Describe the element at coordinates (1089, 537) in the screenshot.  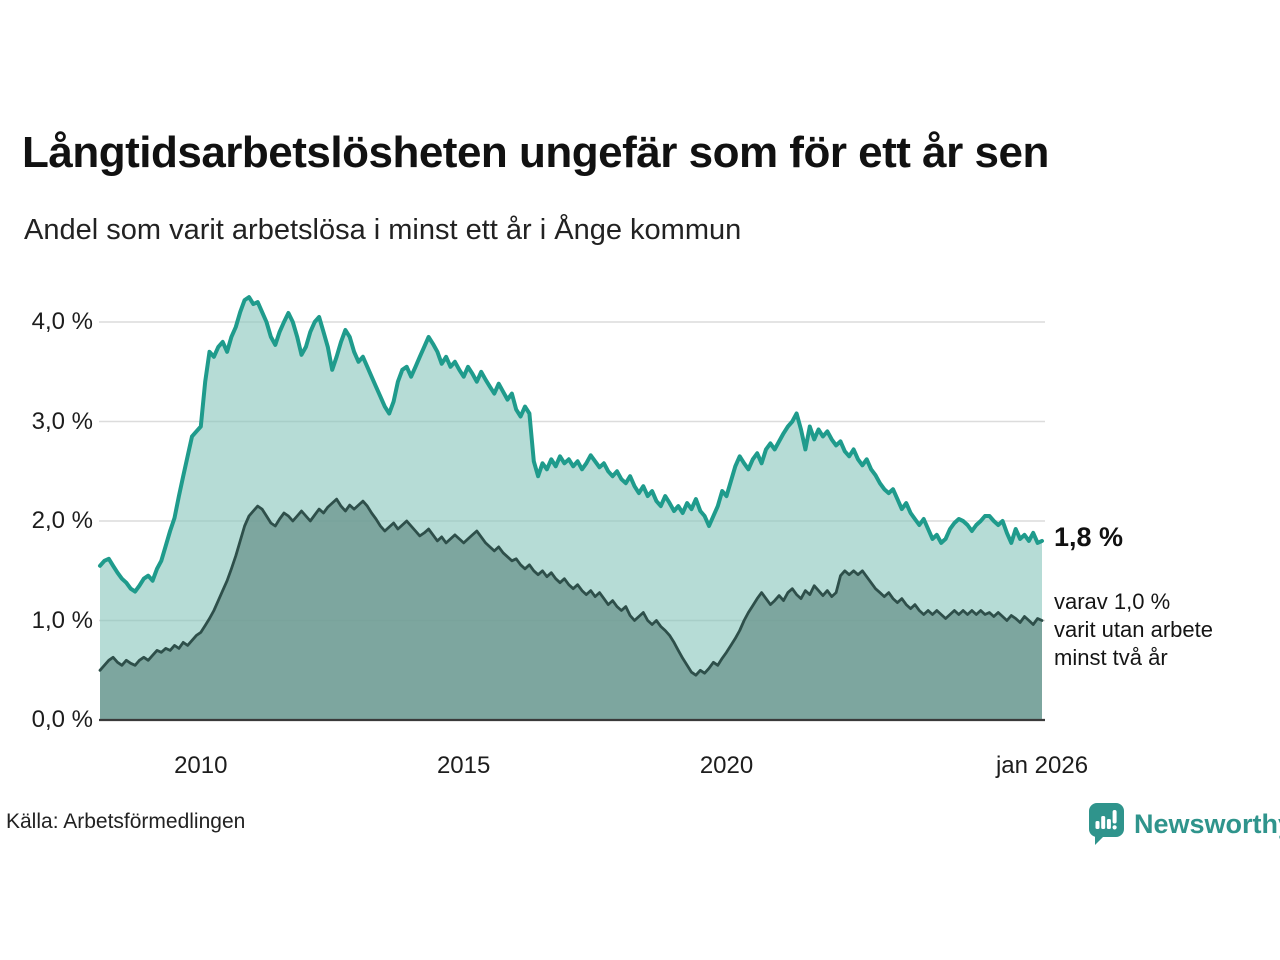
I see `end-value-label: 1,8 %` at that location.